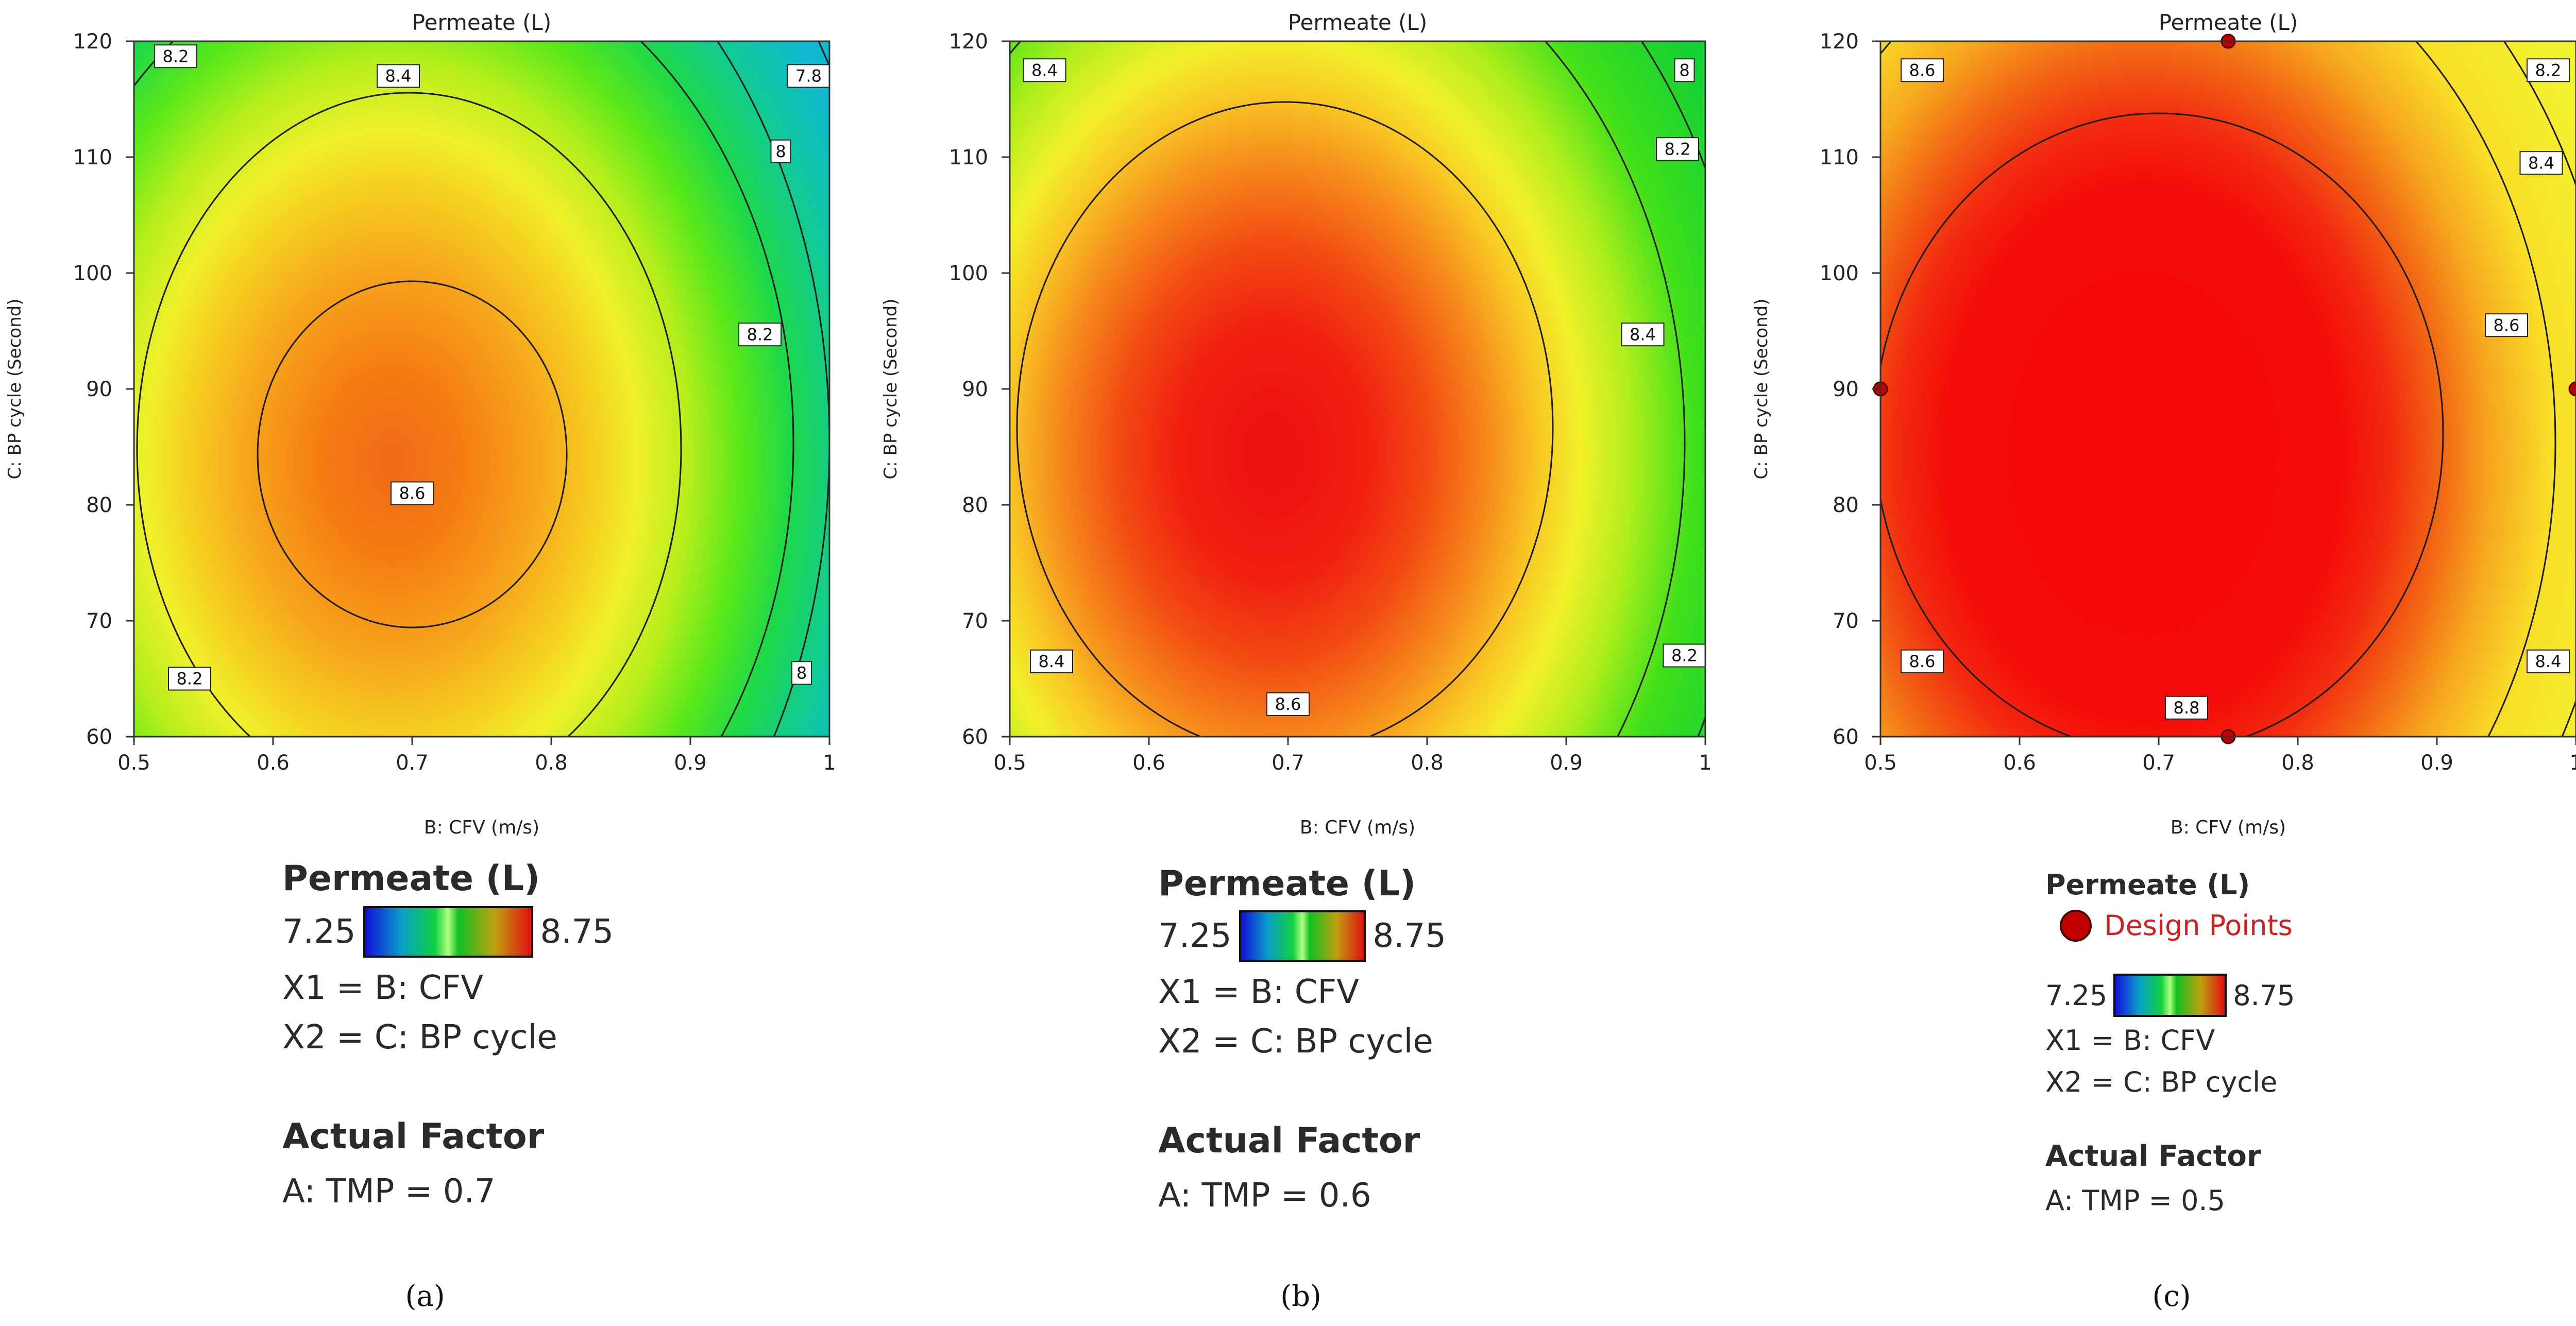 The height and width of the screenshot is (1326, 2576). Describe the element at coordinates (448, 932) in the screenshot. I see `color-scale-bar` at that location.